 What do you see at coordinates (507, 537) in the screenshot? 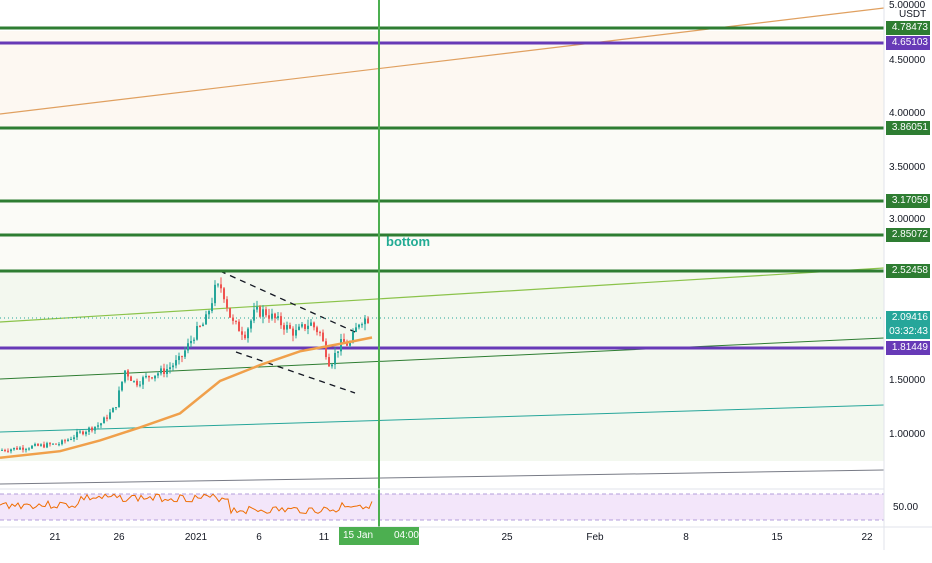
I see `time-tick: 25` at bounding box center [507, 537].